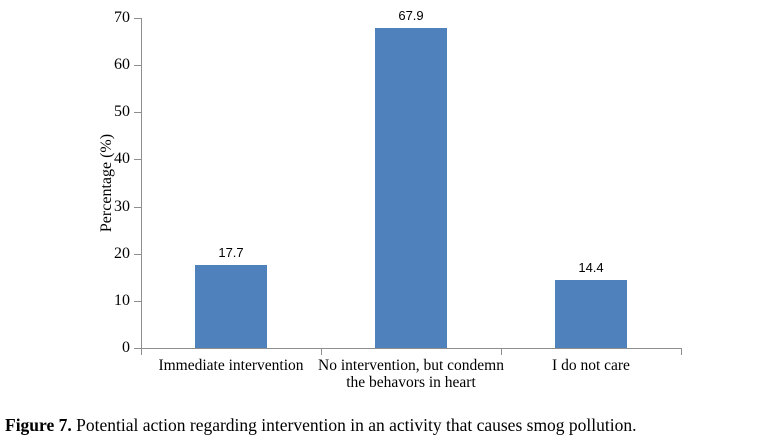  What do you see at coordinates (411, 382) in the screenshot?
I see `category-label-line: the behavors in heart` at bounding box center [411, 382].